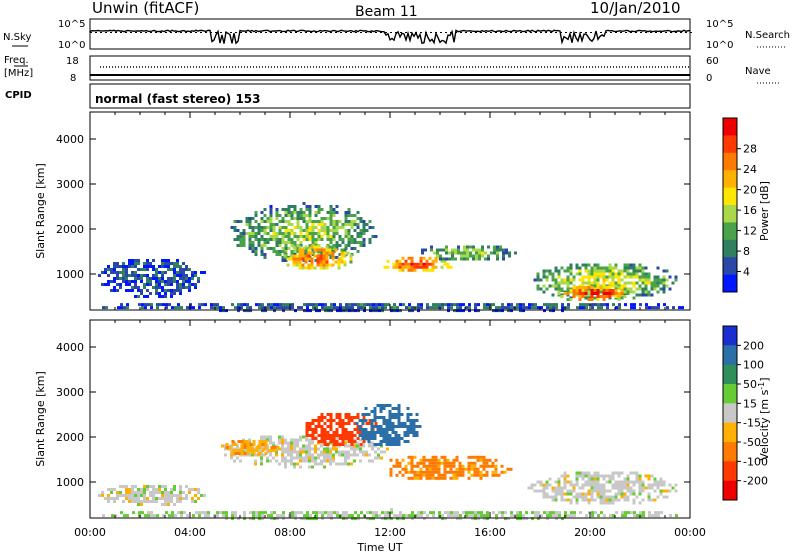 Image resolution: width=800 pixels, height=554 pixels. What do you see at coordinates (730, 490) in the screenshot?
I see `colorbar-swatch` at bounding box center [730, 490].